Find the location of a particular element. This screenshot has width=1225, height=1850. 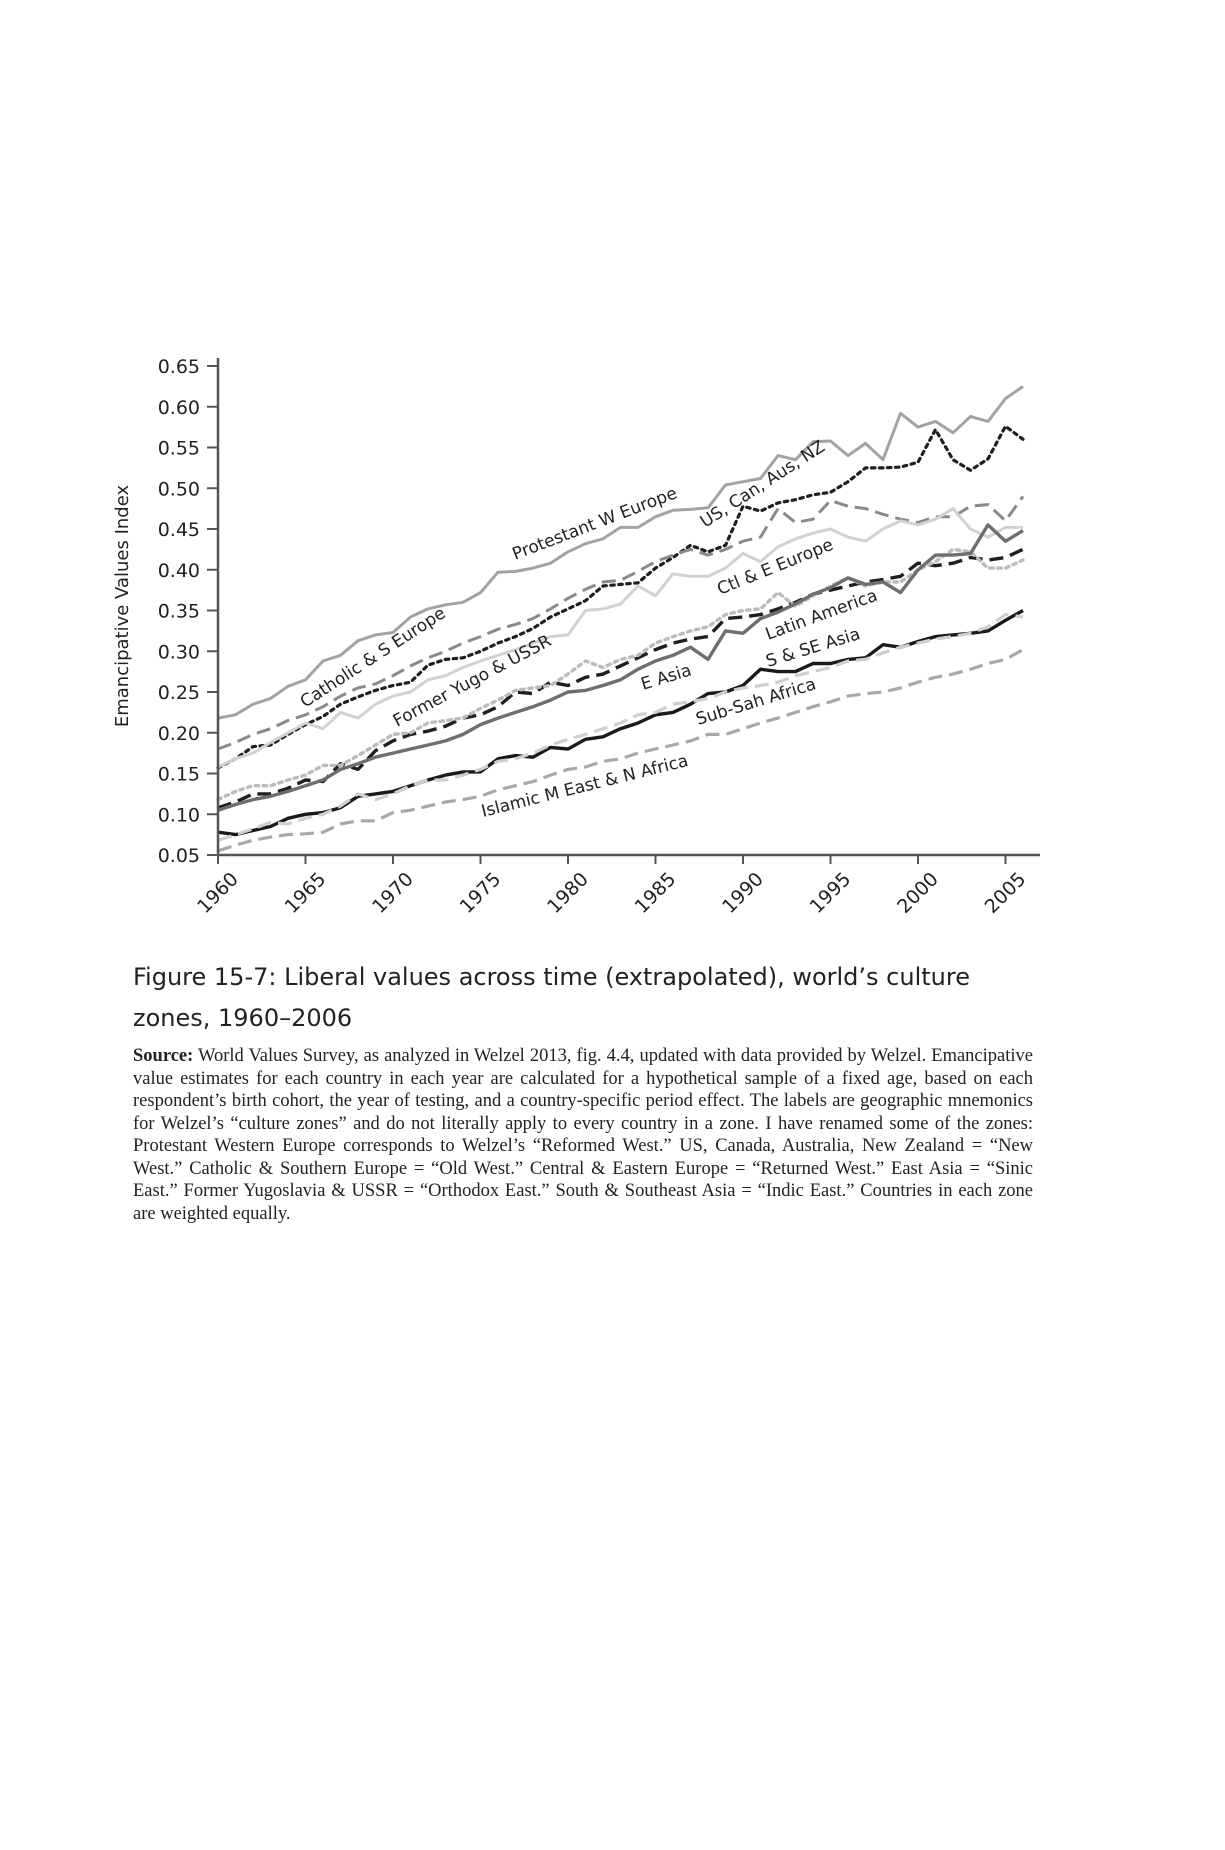

y-tick-label: 0.50 is located at coordinates (179, 489).